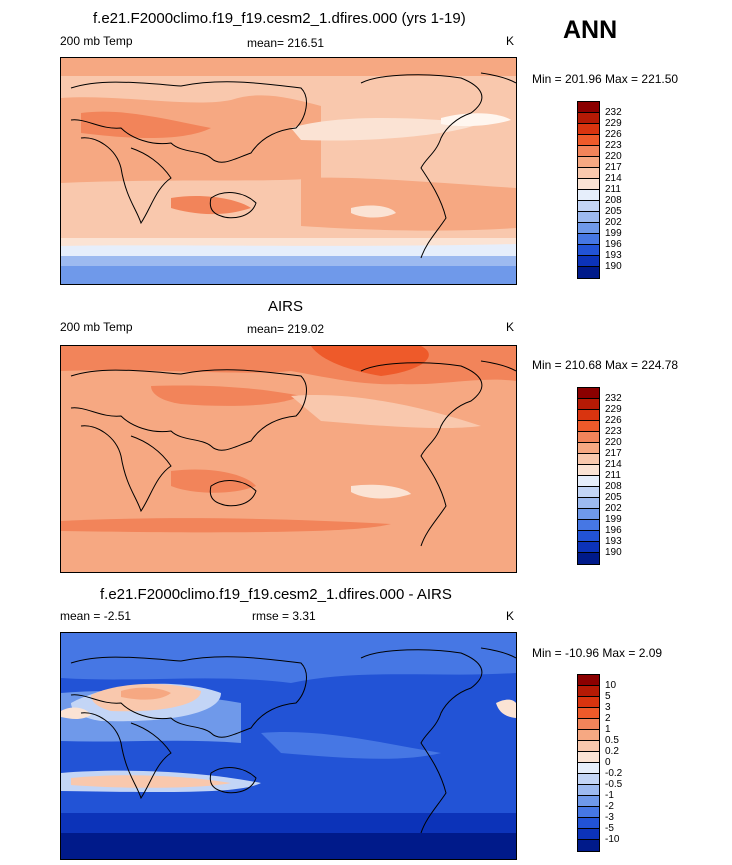 The height and width of the screenshot is (865, 732). Describe the element at coordinates (284, 616) in the screenshot. I see `panel3-rmse: rmse = 3.31` at that location.